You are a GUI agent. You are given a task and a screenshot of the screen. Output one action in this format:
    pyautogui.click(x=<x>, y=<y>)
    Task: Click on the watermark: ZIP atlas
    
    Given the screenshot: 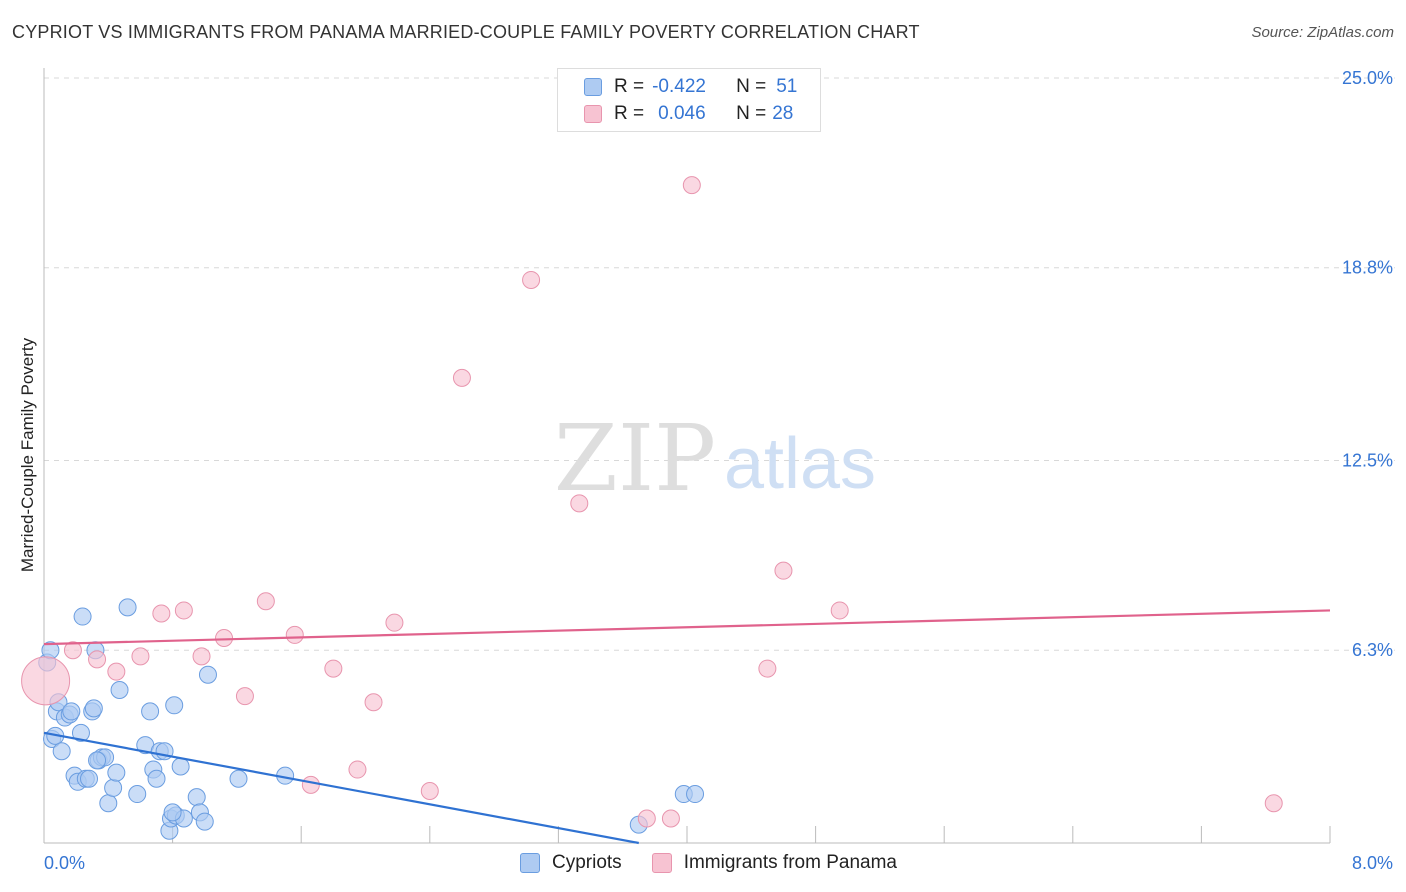 What is the action you would take?
    pyautogui.click(x=715, y=458)
    